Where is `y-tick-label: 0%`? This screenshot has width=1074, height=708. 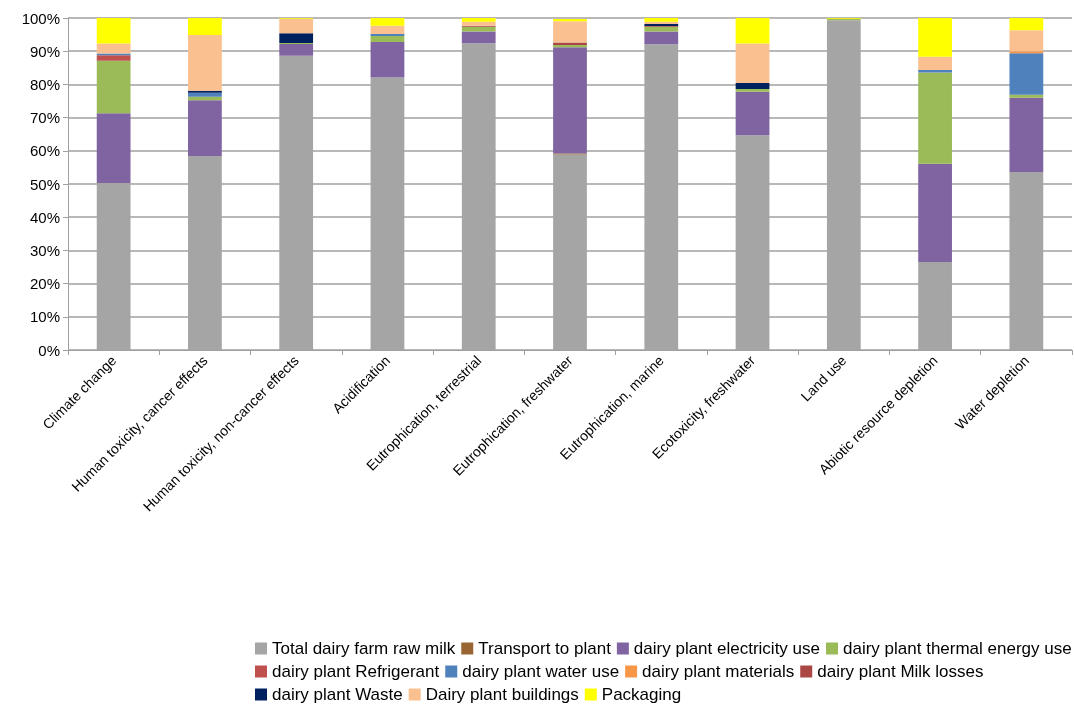
y-tick-label: 0% is located at coordinates (49, 350).